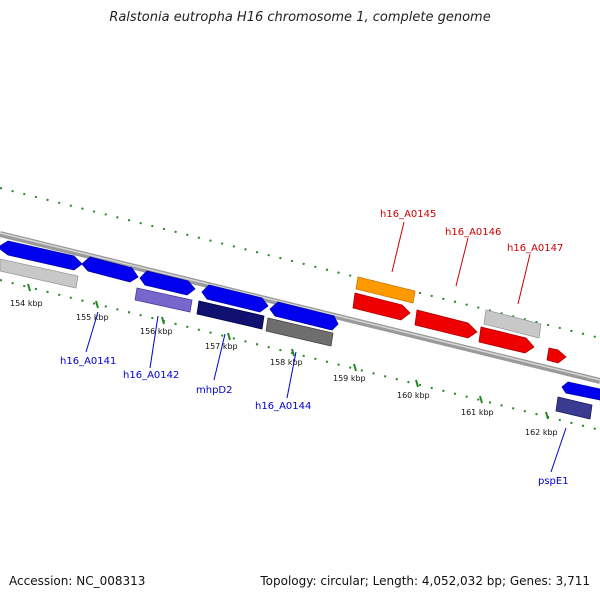 The width and height of the screenshot is (600, 600). Describe the element at coordinates (553, 481) in the screenshot. I see `gene-label: pspE1` at that location.